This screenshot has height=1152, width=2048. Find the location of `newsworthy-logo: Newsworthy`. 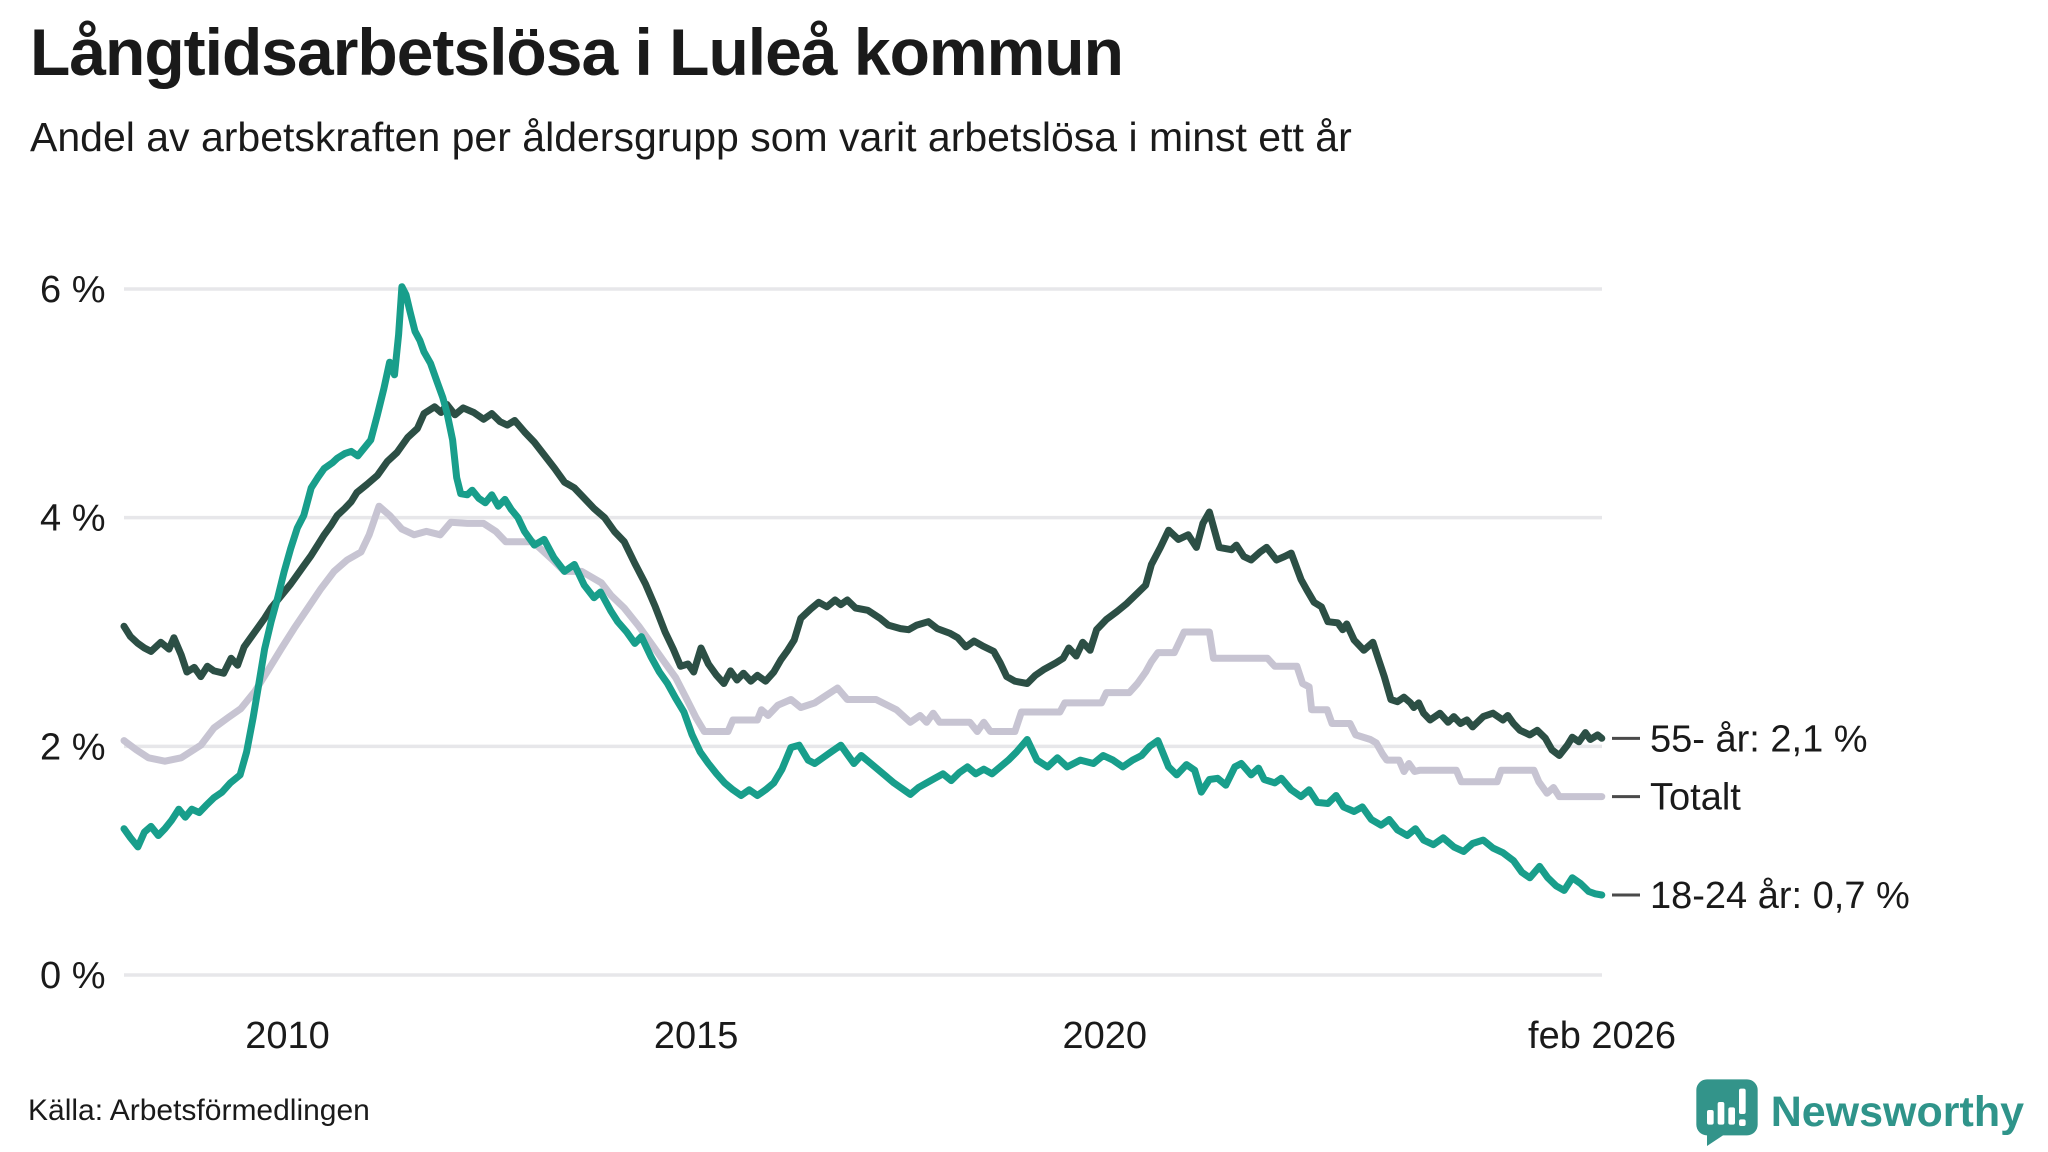

newsworthy-logo: Newsworthy is located at coordinates (1859, 1112).